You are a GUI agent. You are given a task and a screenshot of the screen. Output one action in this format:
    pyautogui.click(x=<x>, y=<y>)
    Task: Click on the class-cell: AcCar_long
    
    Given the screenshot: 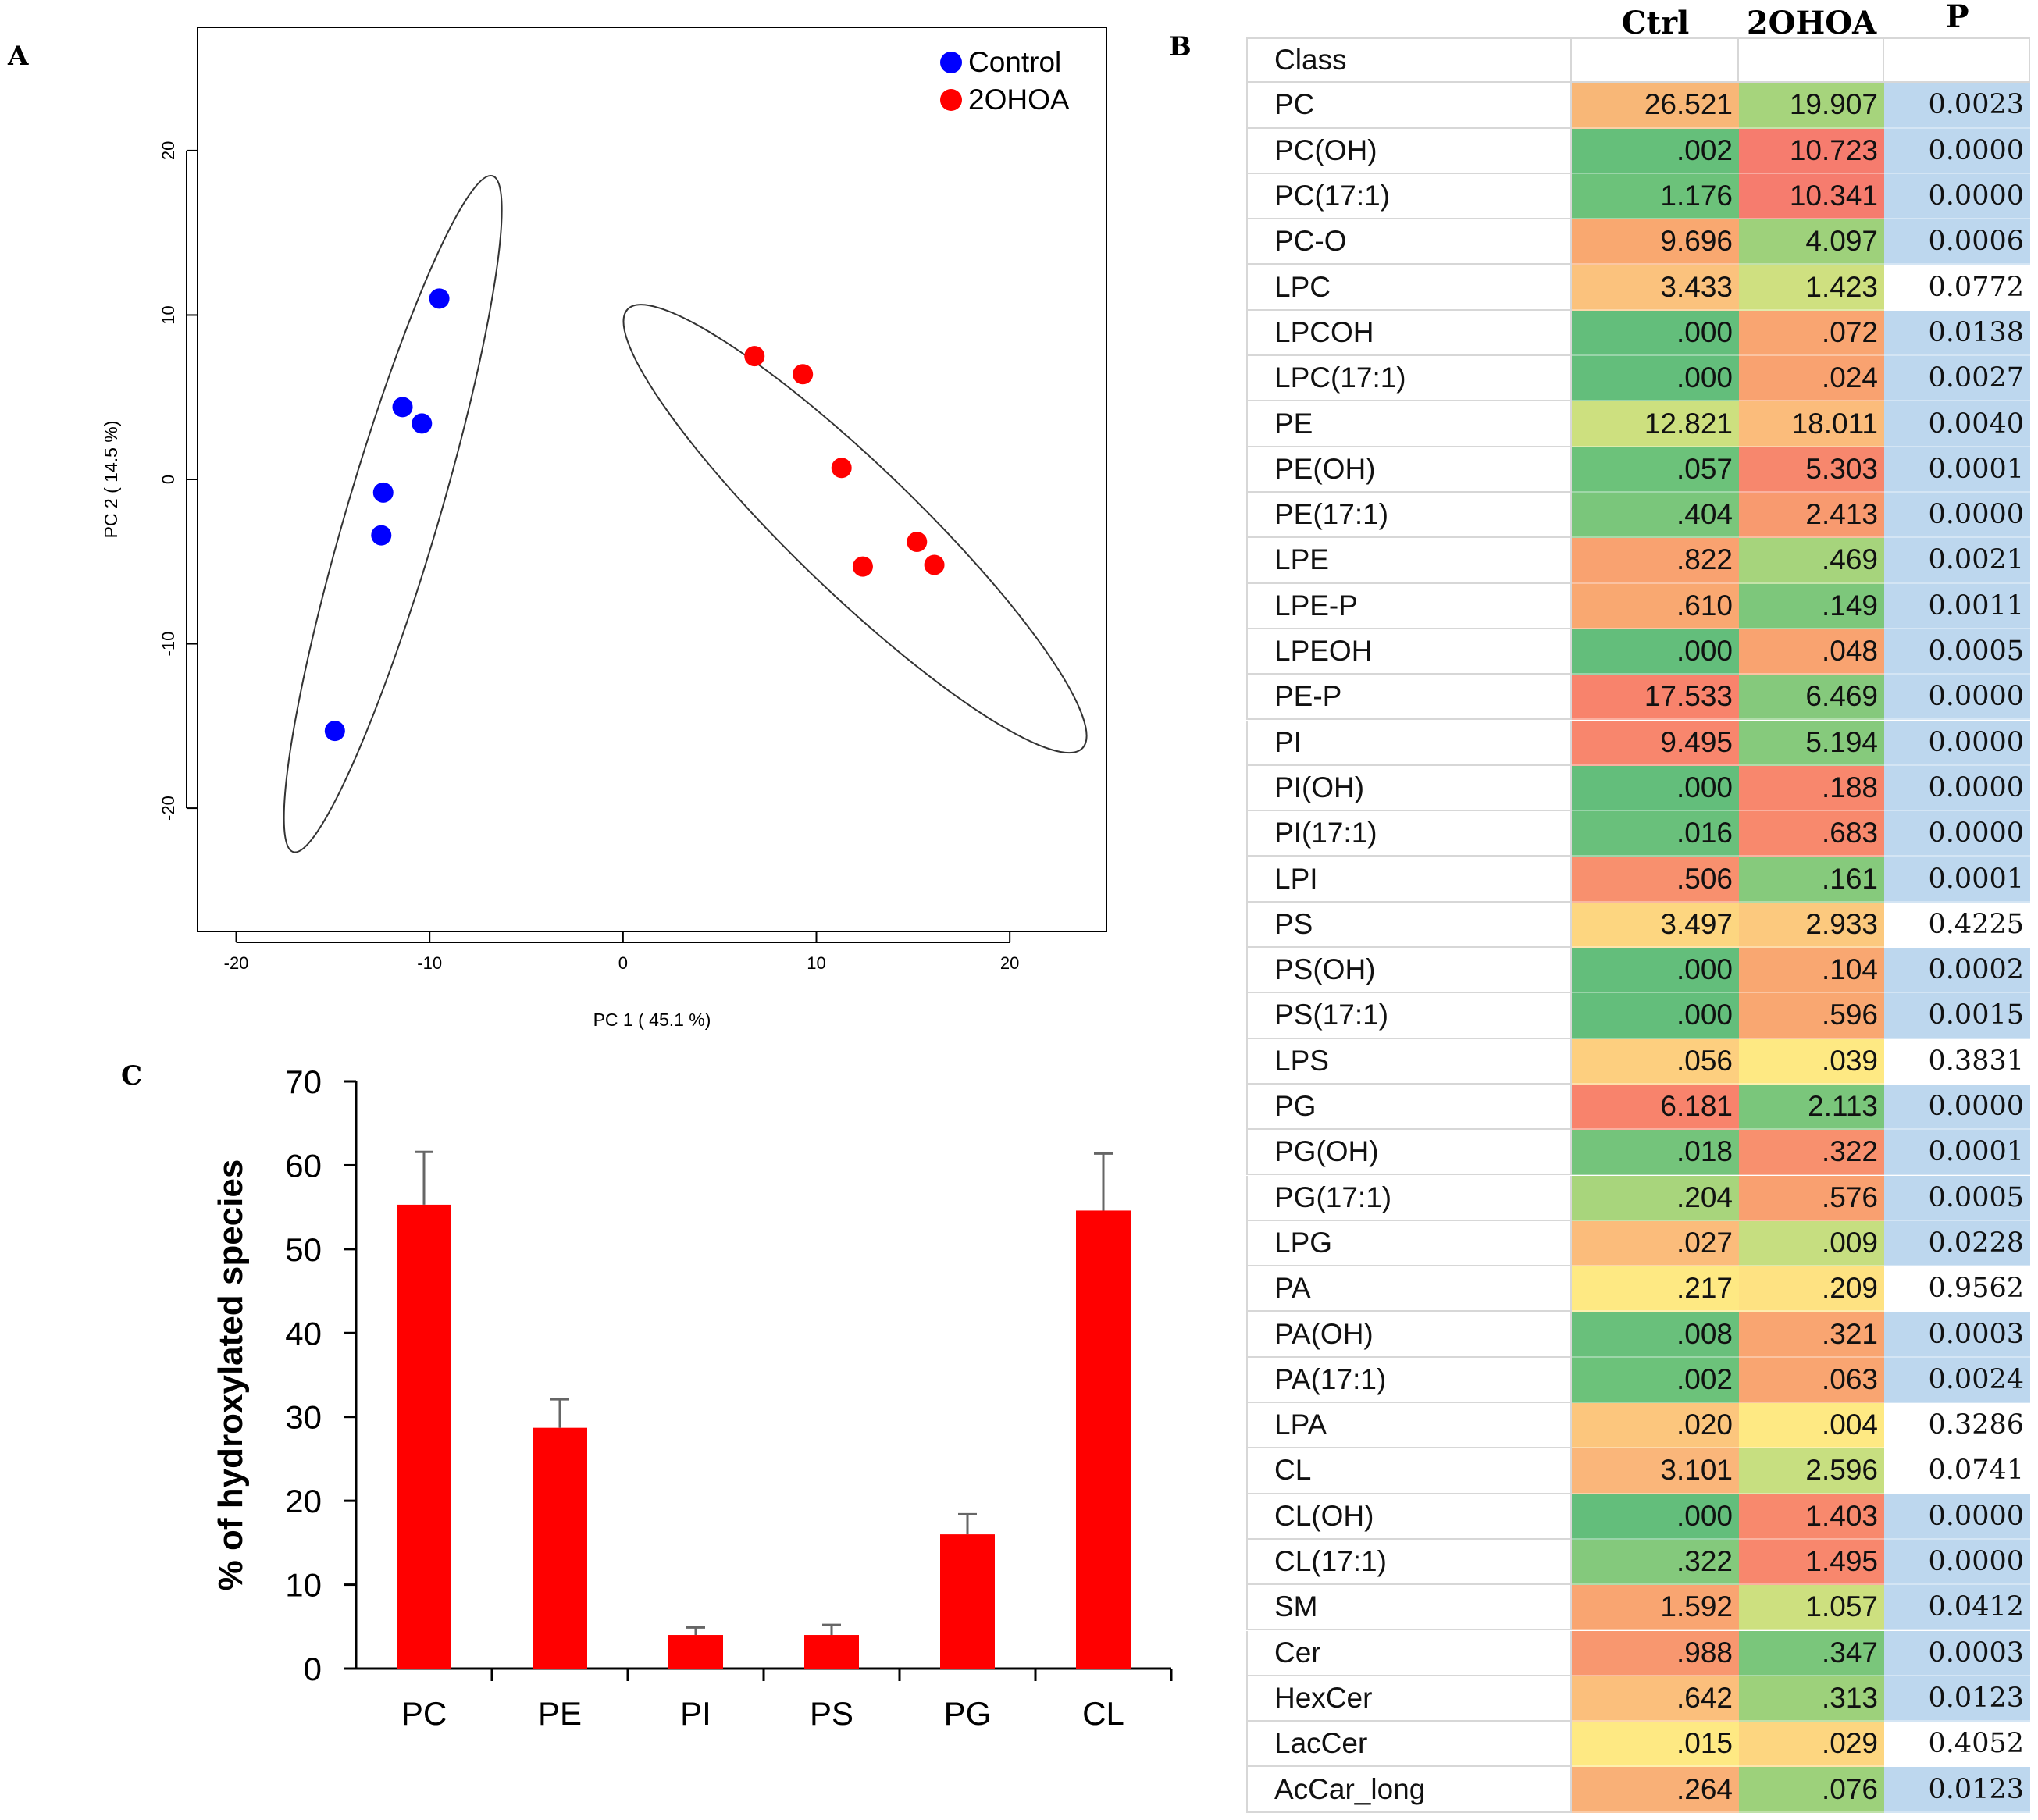 What is the action you would take?
    pyautogui.click(x=1409, y=1790)
    